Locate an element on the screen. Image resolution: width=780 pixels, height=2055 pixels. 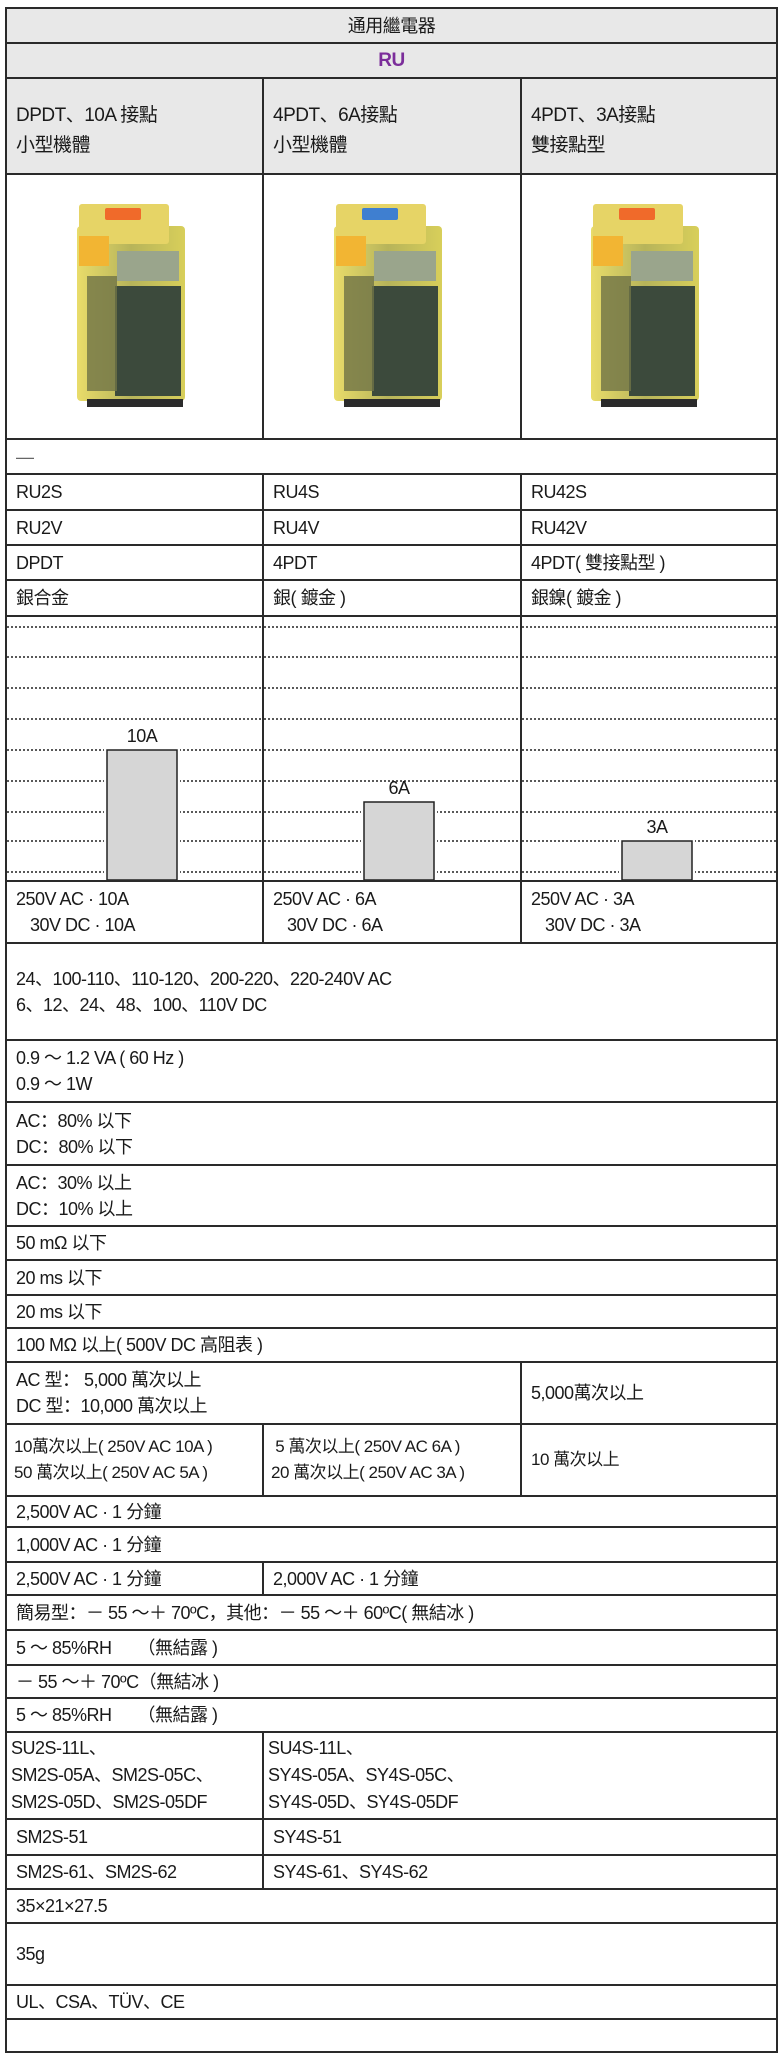
data-label: 3A is located at coordinates (657, 827).